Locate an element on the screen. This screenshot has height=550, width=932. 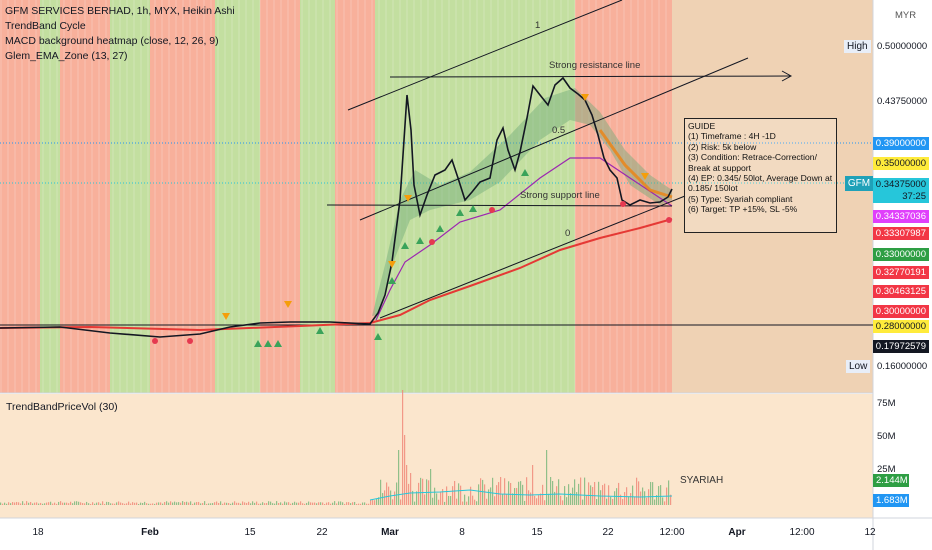
price-tag: 37:25 is located at coordinates (901, 196).